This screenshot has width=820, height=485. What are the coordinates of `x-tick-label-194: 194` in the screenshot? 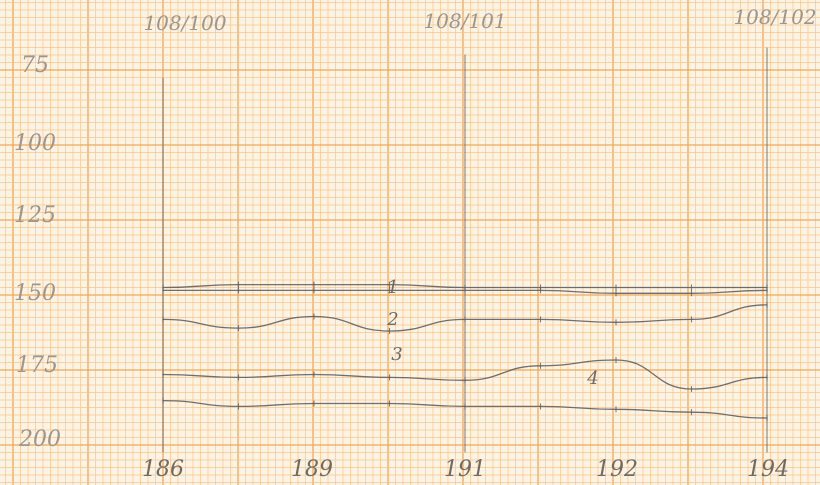 It's located at (768, 469).